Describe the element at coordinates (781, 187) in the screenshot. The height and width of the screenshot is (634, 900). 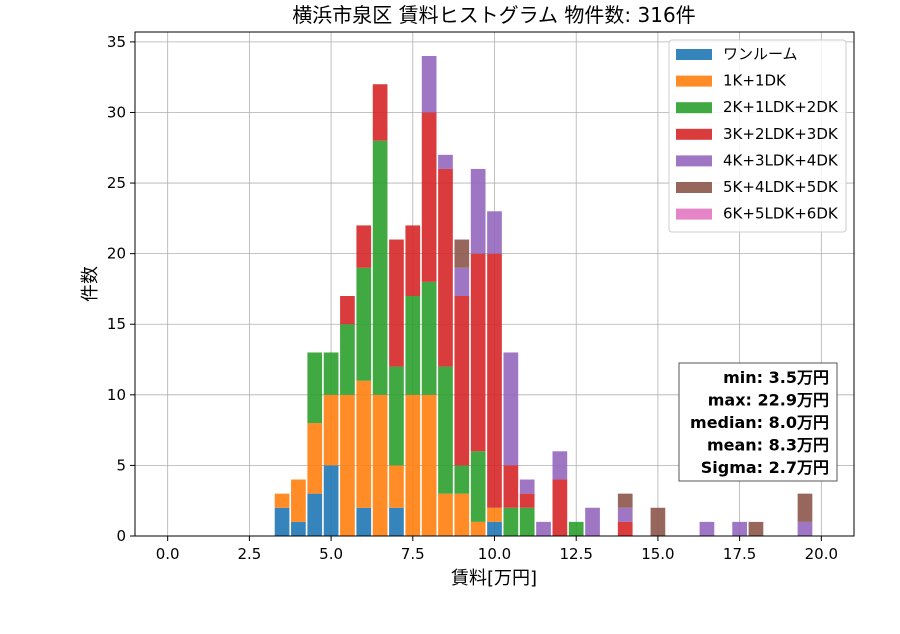
I see `legend-label: 5K+4LDK+5DK` at that location.